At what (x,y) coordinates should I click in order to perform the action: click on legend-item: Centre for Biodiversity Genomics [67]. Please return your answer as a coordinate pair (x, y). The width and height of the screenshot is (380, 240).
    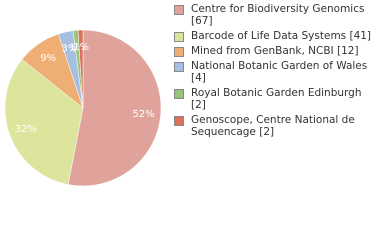
    Looking at the image, I should click on (272, 15).